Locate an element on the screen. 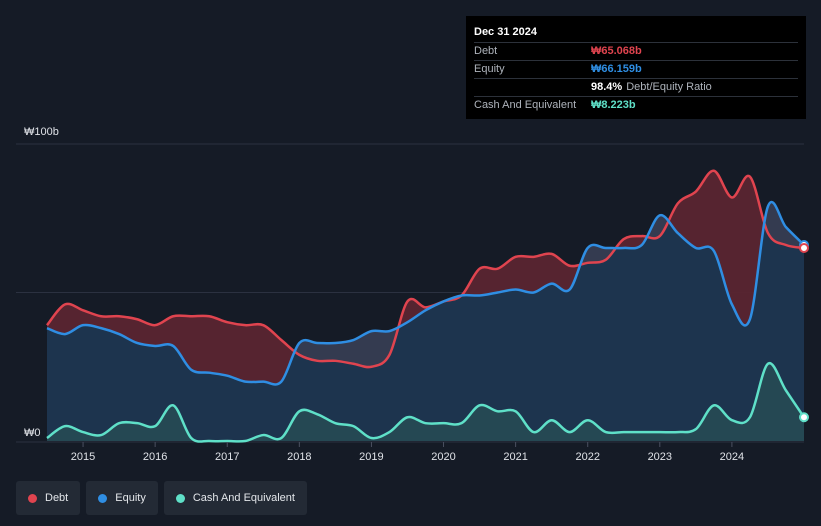 This screenshot has height=526, width=821. cash-line is located at coordinates (426, 402).